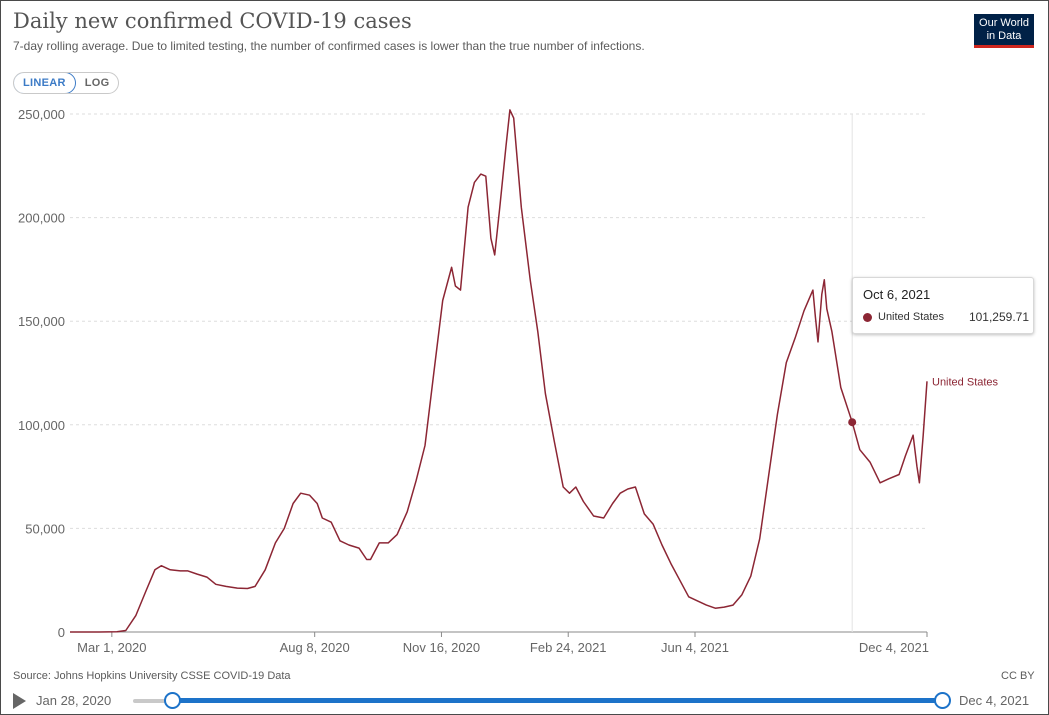 The image size is (1049, 715). I want to click on tooltip-value: 101,259.71, so click(998, 317).